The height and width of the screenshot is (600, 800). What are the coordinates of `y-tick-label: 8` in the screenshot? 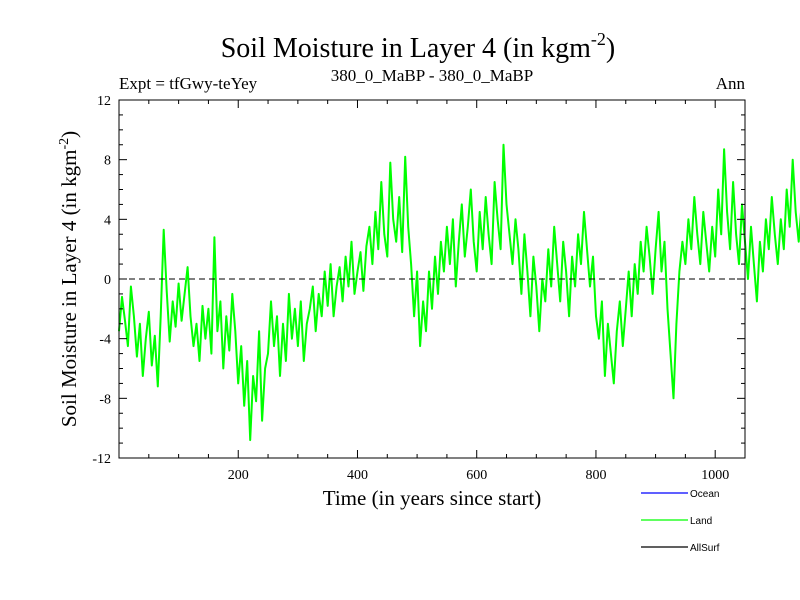 It's located at (107, 161).